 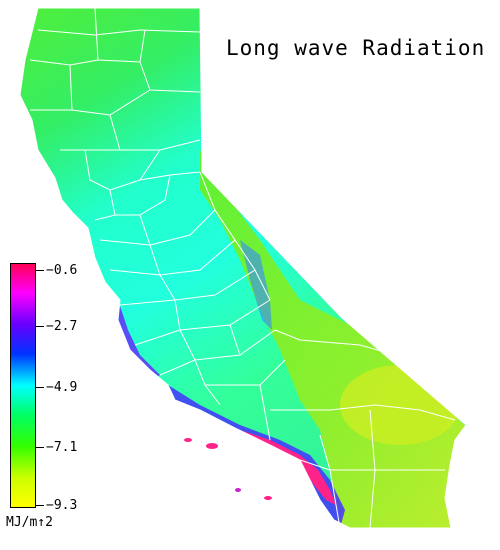 I want to click on legend-tick-label: −2.7, so click(x=62, y=326).